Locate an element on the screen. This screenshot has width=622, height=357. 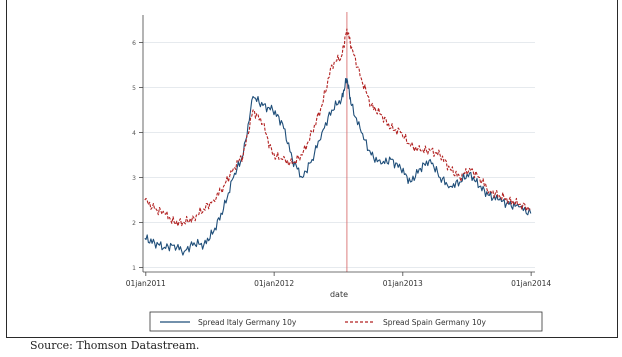
y-tick-label: 6 is located at coordinates (134, 43).